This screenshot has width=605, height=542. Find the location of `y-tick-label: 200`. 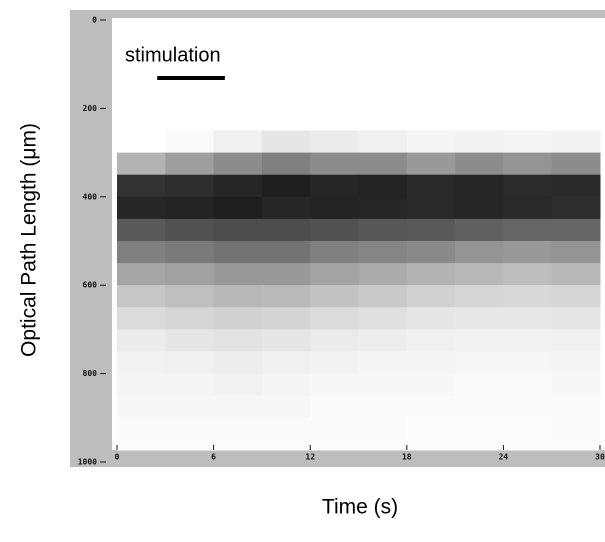

y-tick-label: 200 is located at coordinates (90, 108).